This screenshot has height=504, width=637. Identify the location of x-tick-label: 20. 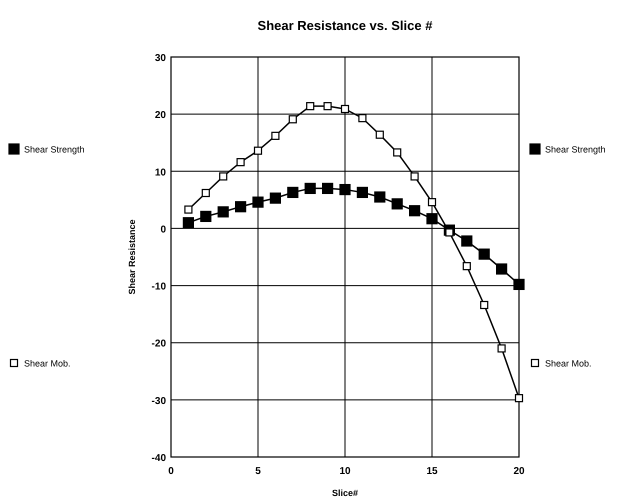
(519, 471).